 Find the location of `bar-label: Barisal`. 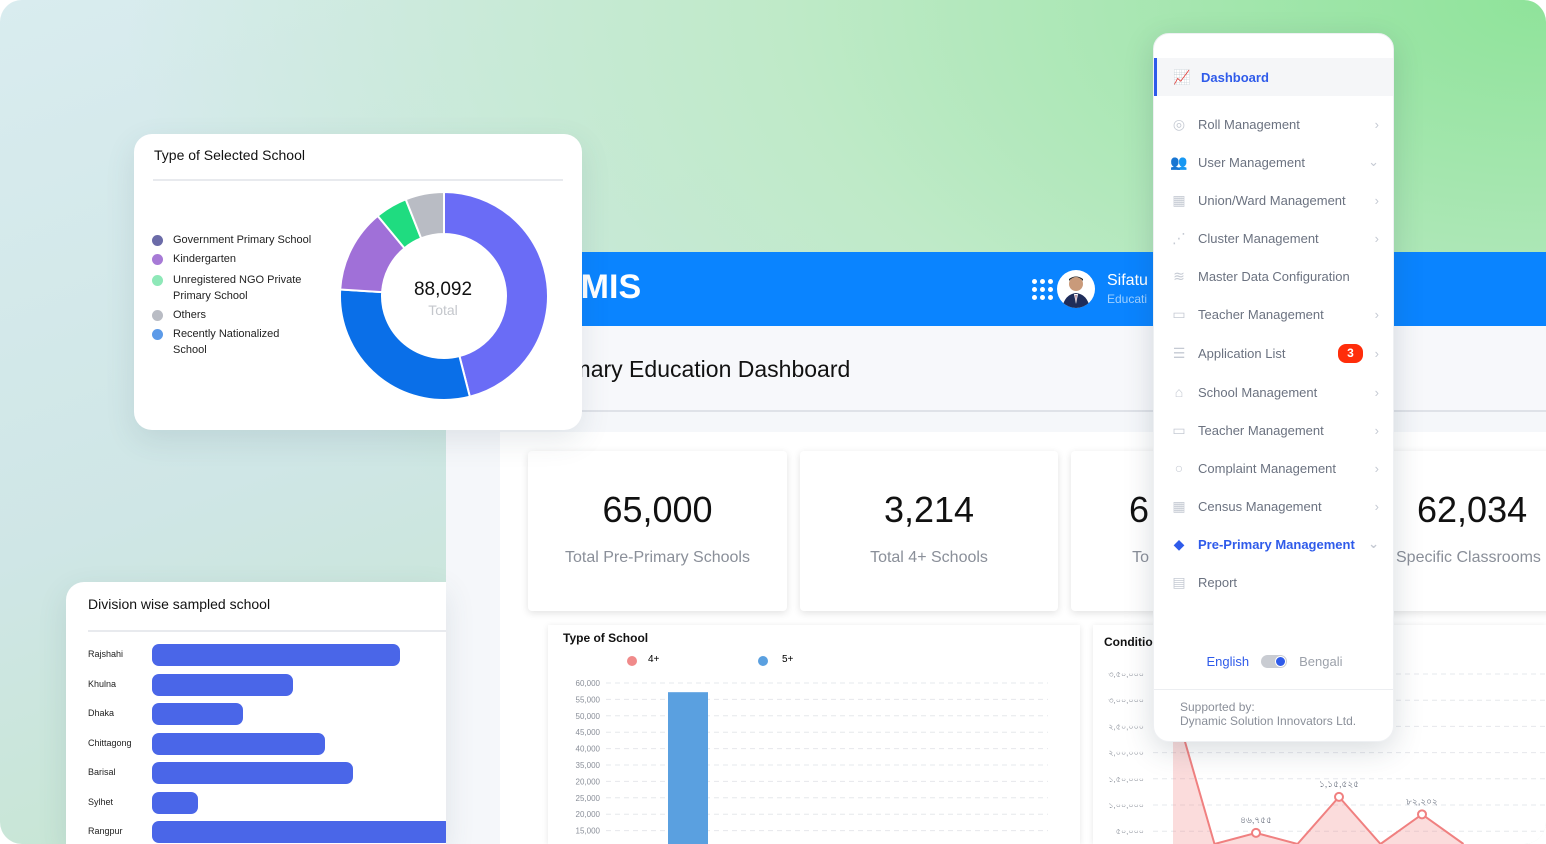

bar-label: Barisal is located at coordinates (102, 772).